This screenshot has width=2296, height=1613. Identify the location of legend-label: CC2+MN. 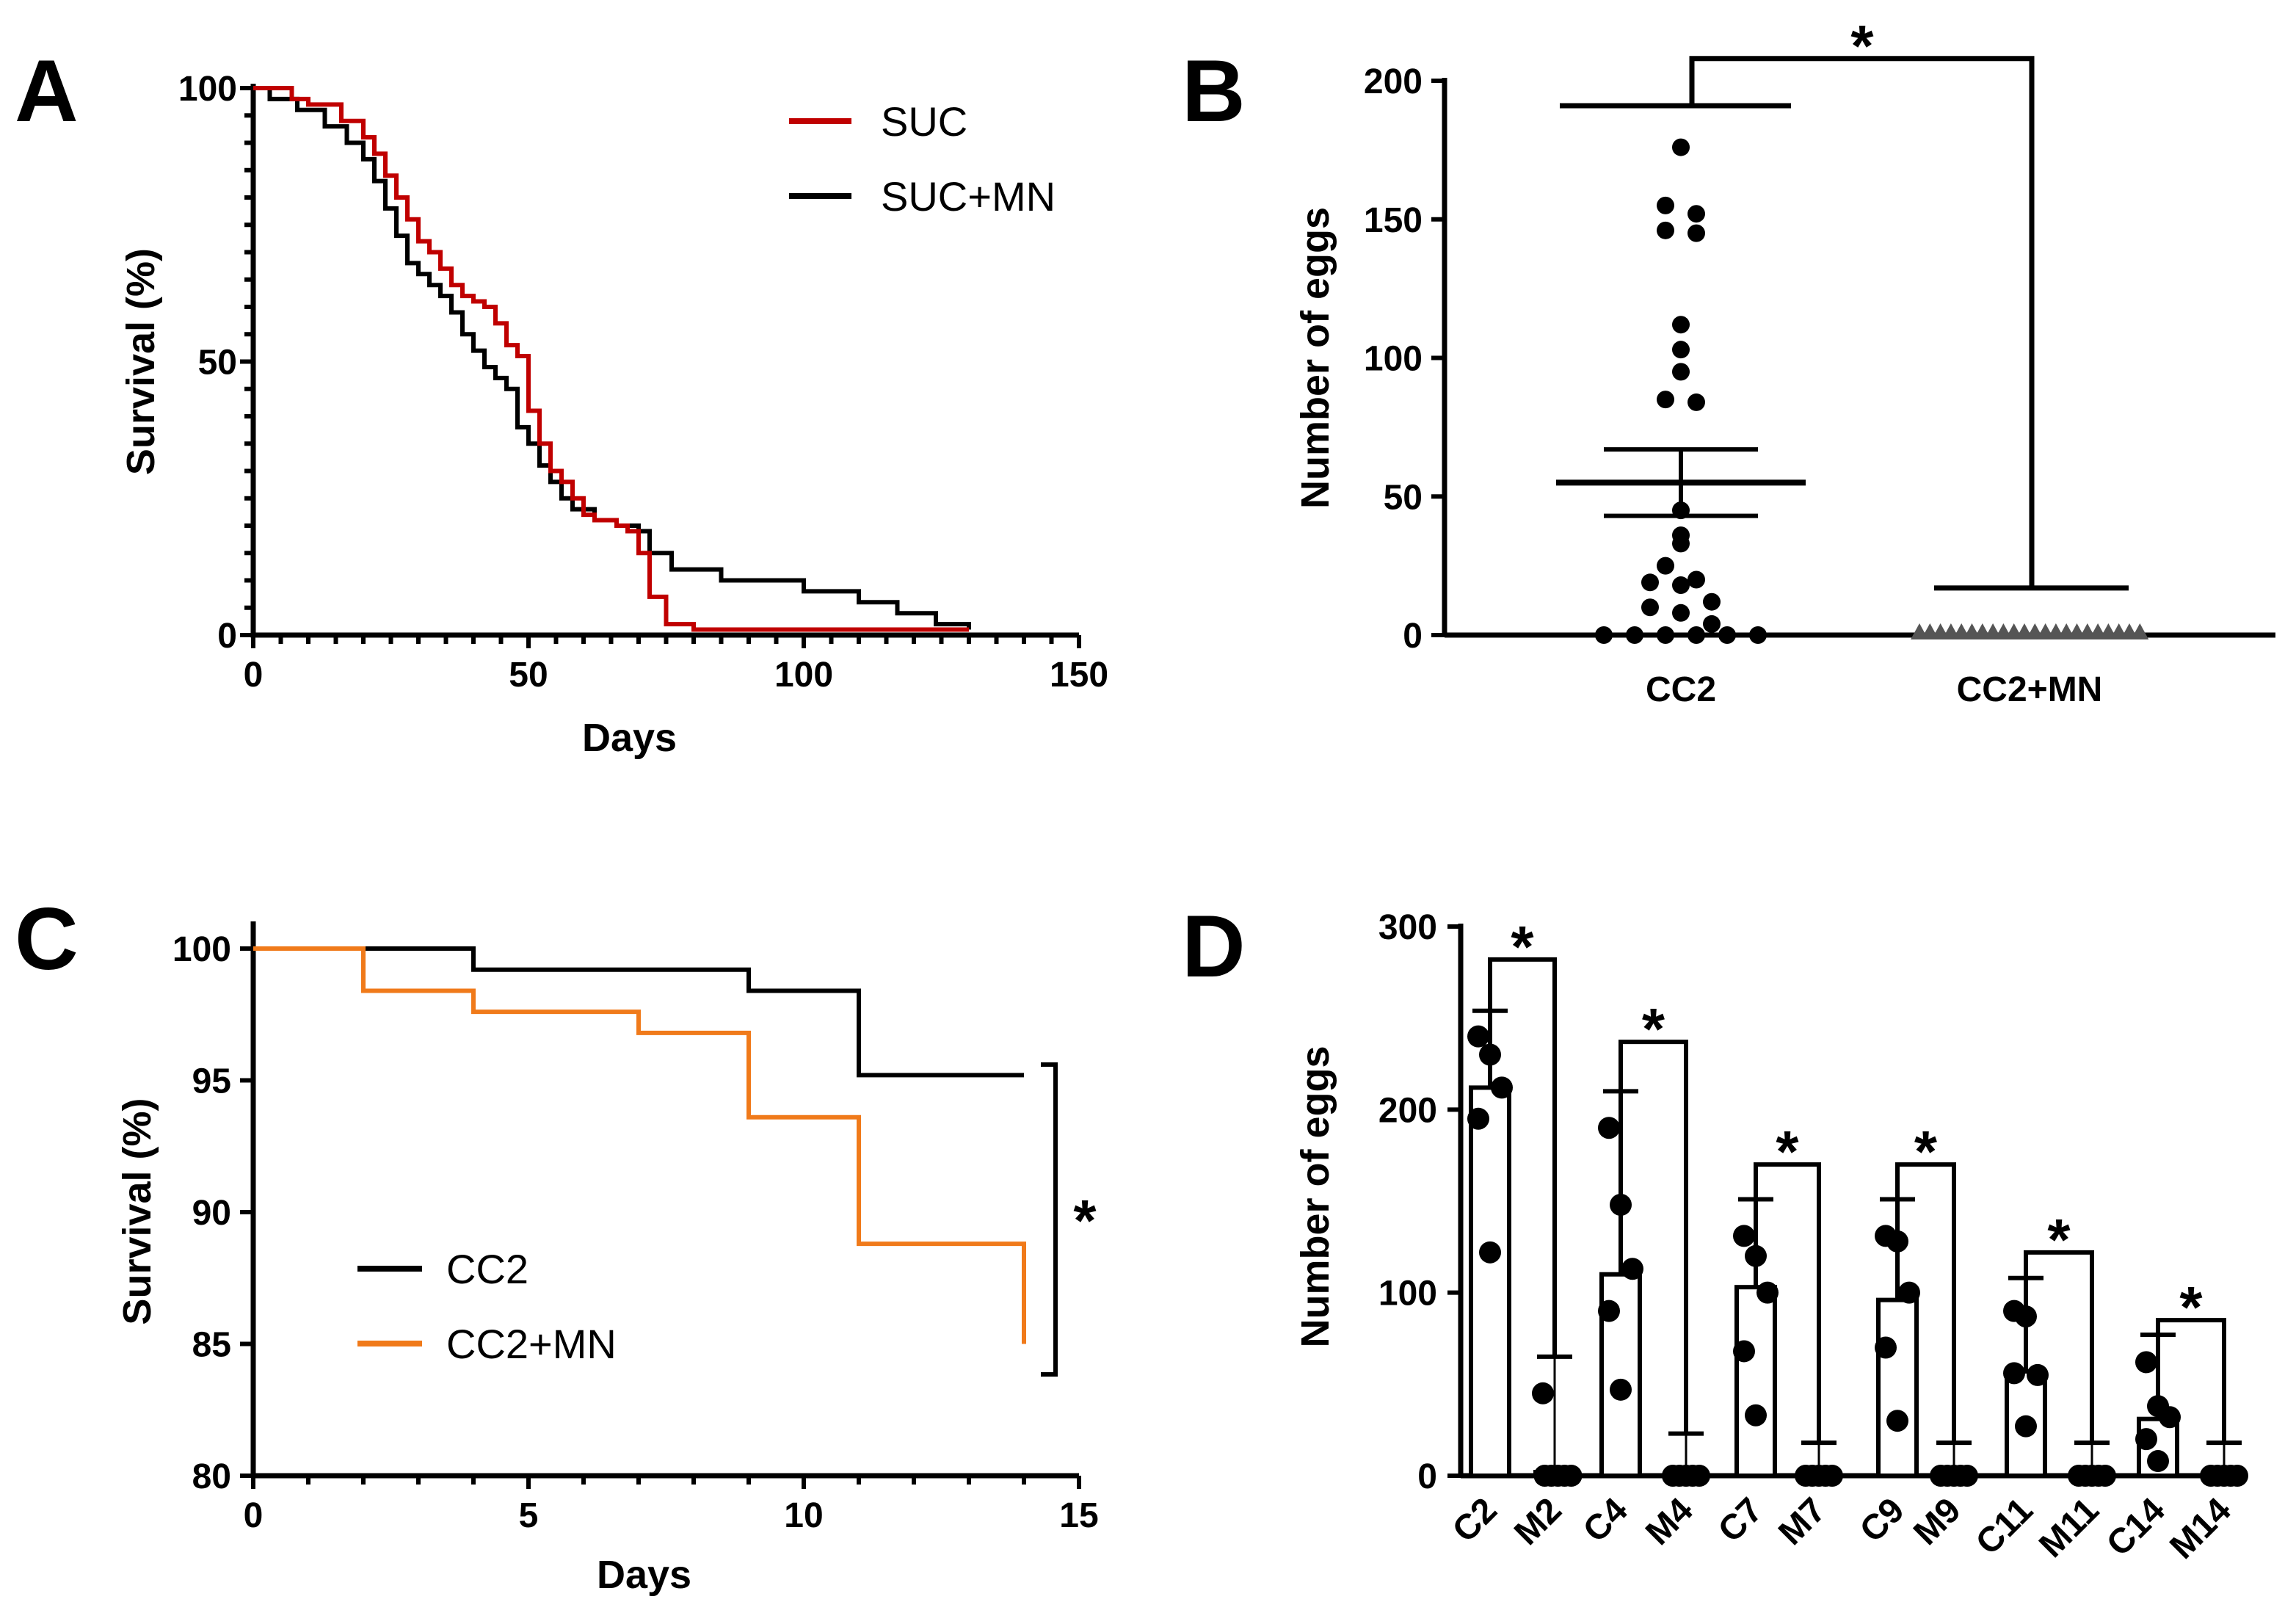
(531, 1344).